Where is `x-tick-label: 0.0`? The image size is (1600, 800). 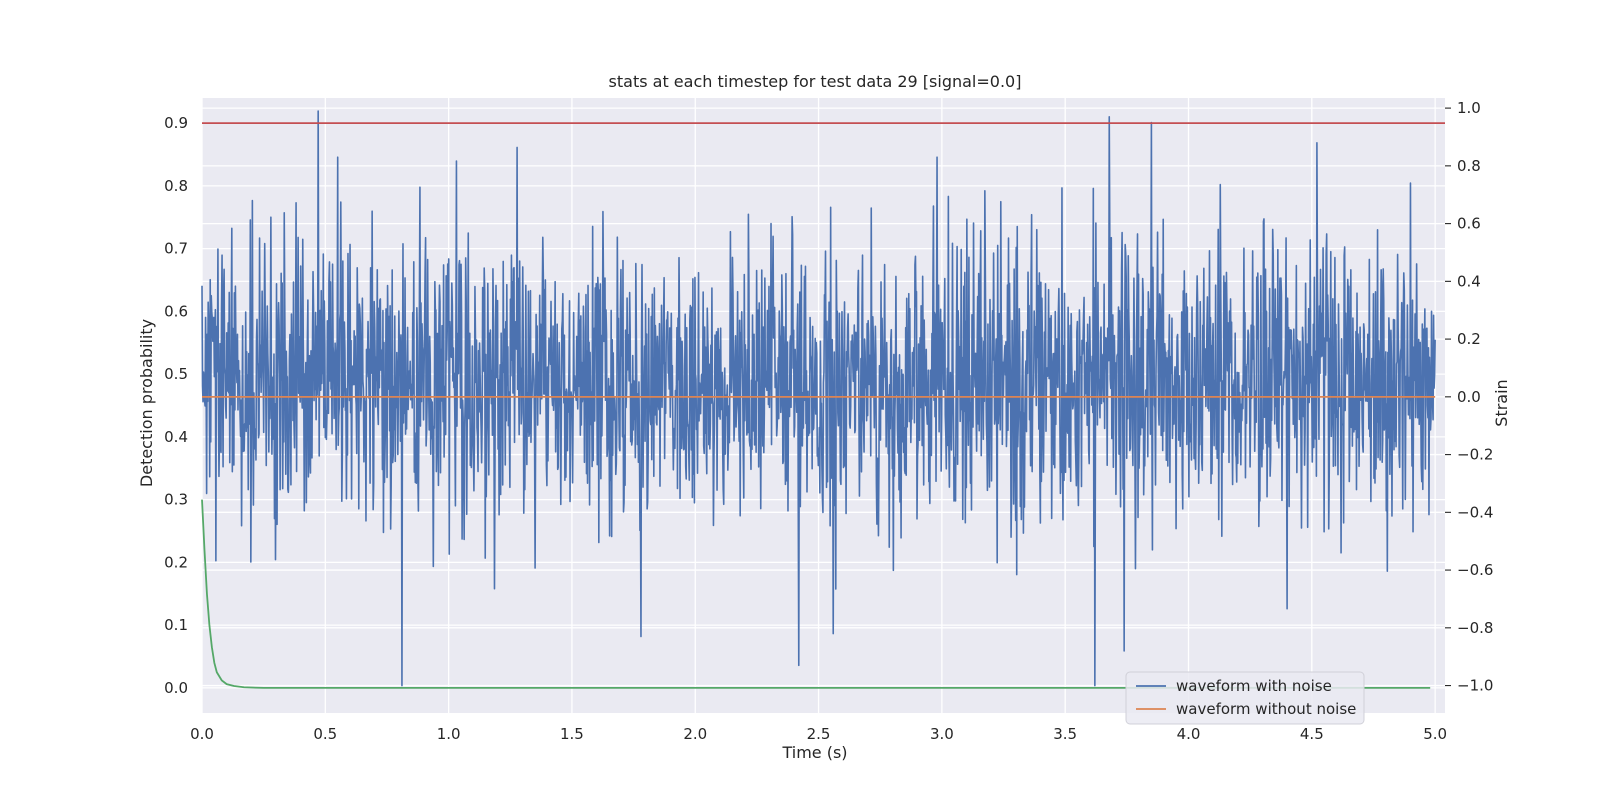 x-tick-label: 0.0 is located at coordinates (202, 734).